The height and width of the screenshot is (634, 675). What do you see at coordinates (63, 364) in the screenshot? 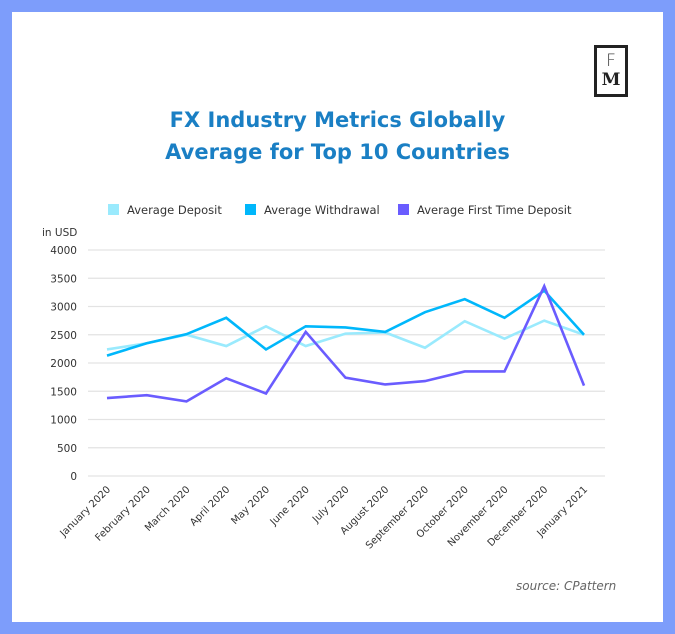
I see `y-tick-label: 2000` at bounding box center [63, 364].